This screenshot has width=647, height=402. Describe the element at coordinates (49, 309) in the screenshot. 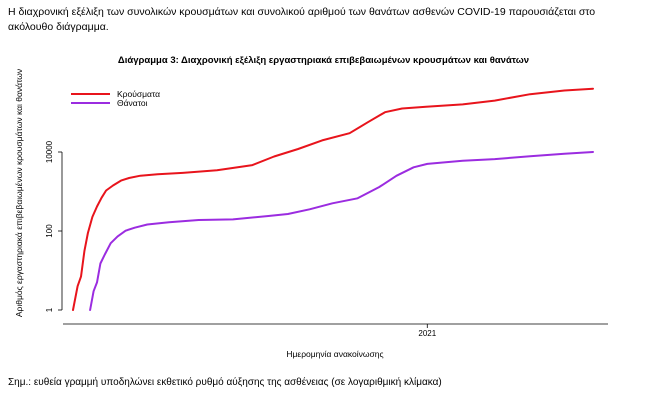

I see `y-tick-label: 1` at that location.